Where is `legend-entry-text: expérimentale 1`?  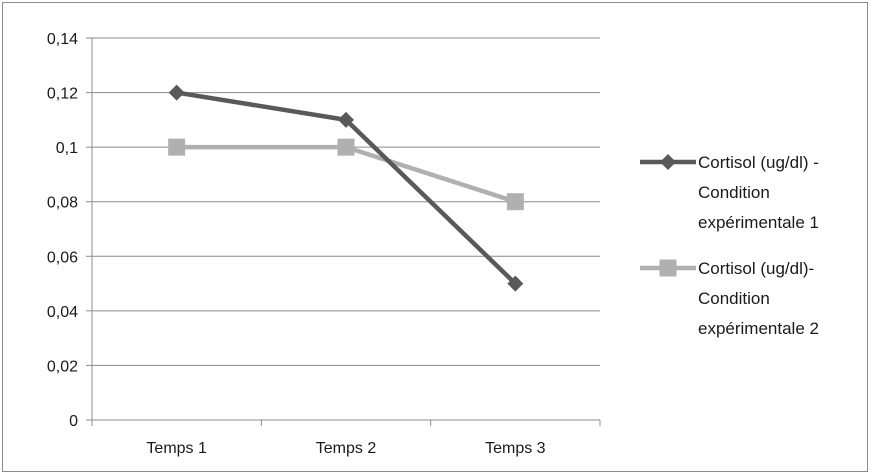
legend-entry-text: expérimentale 1 is located at coordinates (758, 222).